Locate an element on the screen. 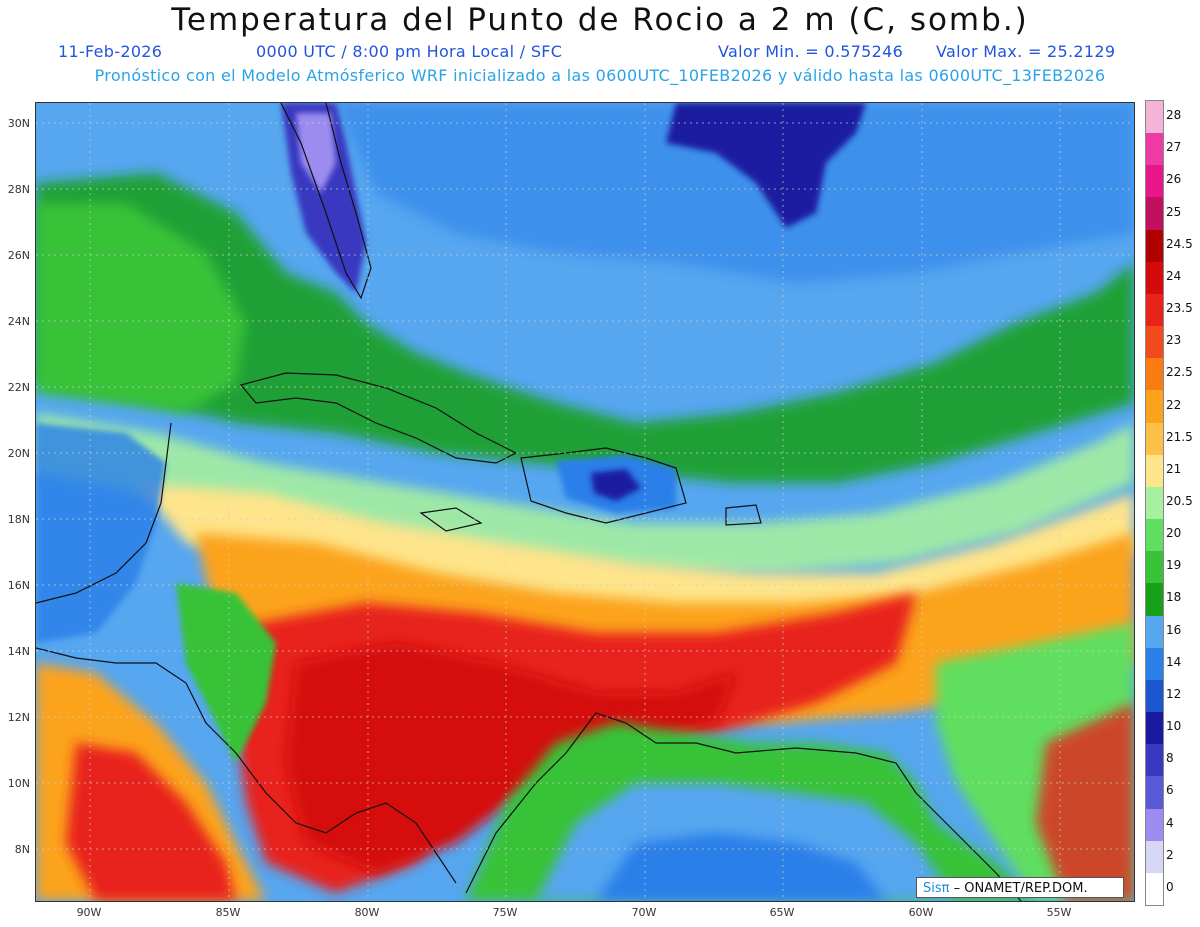 Image resolution: width=1200 pixels, height=927 pixels. color-scale-label: 27 is located at coordinates (1174, 147).